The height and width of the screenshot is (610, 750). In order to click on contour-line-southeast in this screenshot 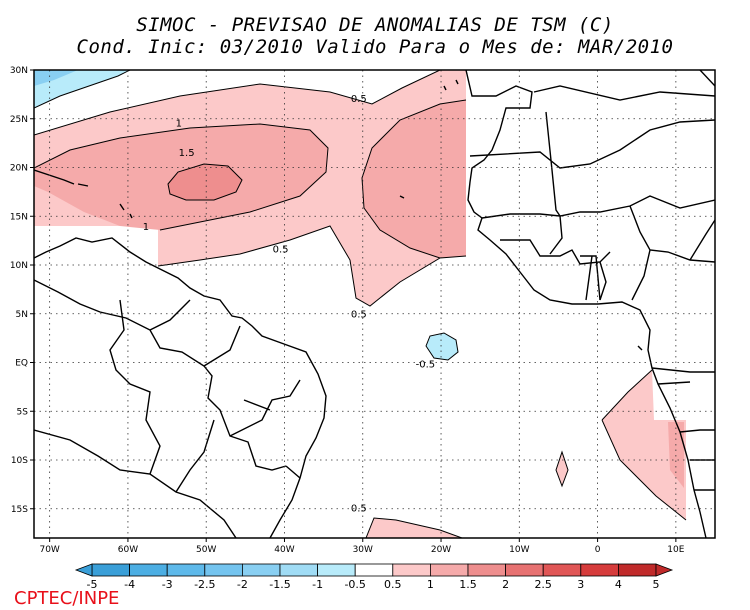, I will do `click(644, 445)`.